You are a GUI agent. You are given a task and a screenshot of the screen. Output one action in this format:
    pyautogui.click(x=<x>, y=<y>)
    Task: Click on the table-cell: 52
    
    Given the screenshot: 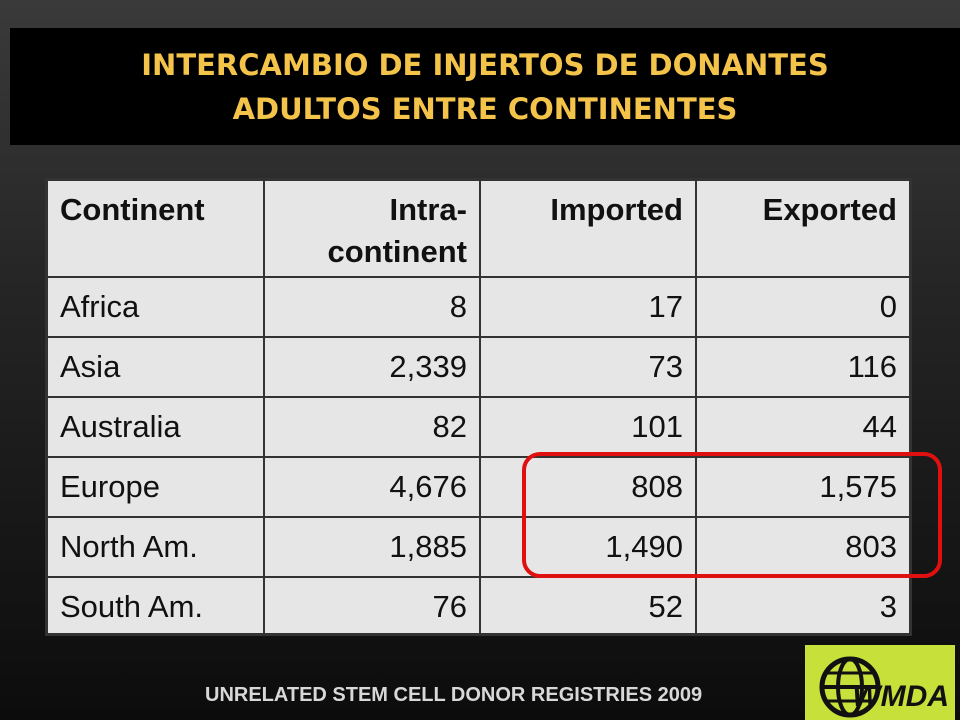 What is the action you would take?
    pyautogui.click(x=589, y=607)
    